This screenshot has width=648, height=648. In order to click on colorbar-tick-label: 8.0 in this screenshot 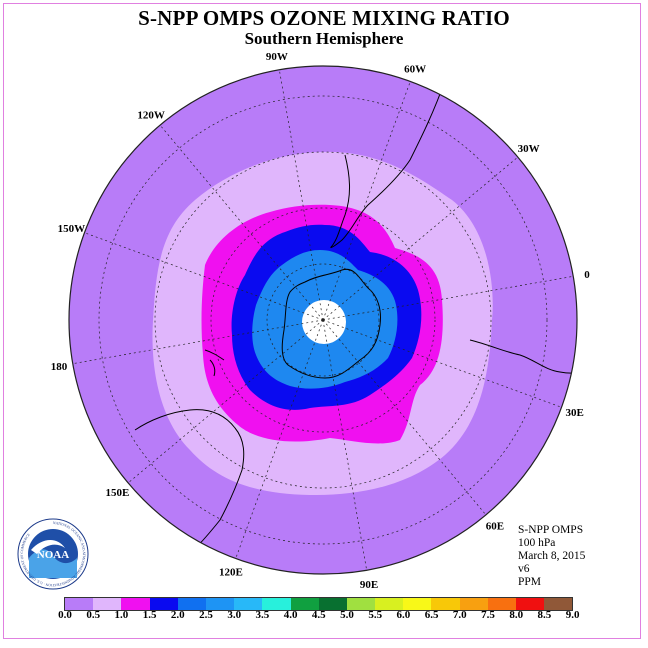, I will do `click(516, 615)`.